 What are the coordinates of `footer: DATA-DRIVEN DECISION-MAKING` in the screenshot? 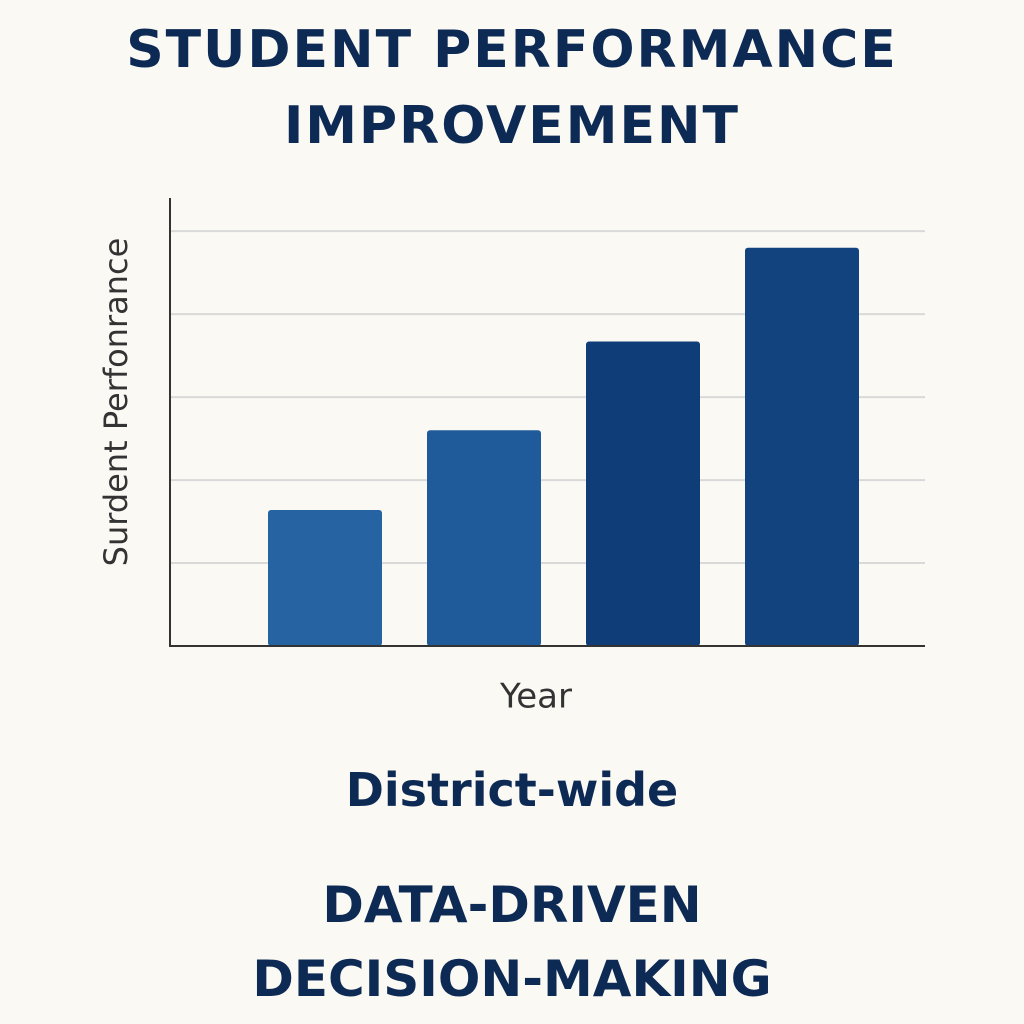 It's located at (512, 942).